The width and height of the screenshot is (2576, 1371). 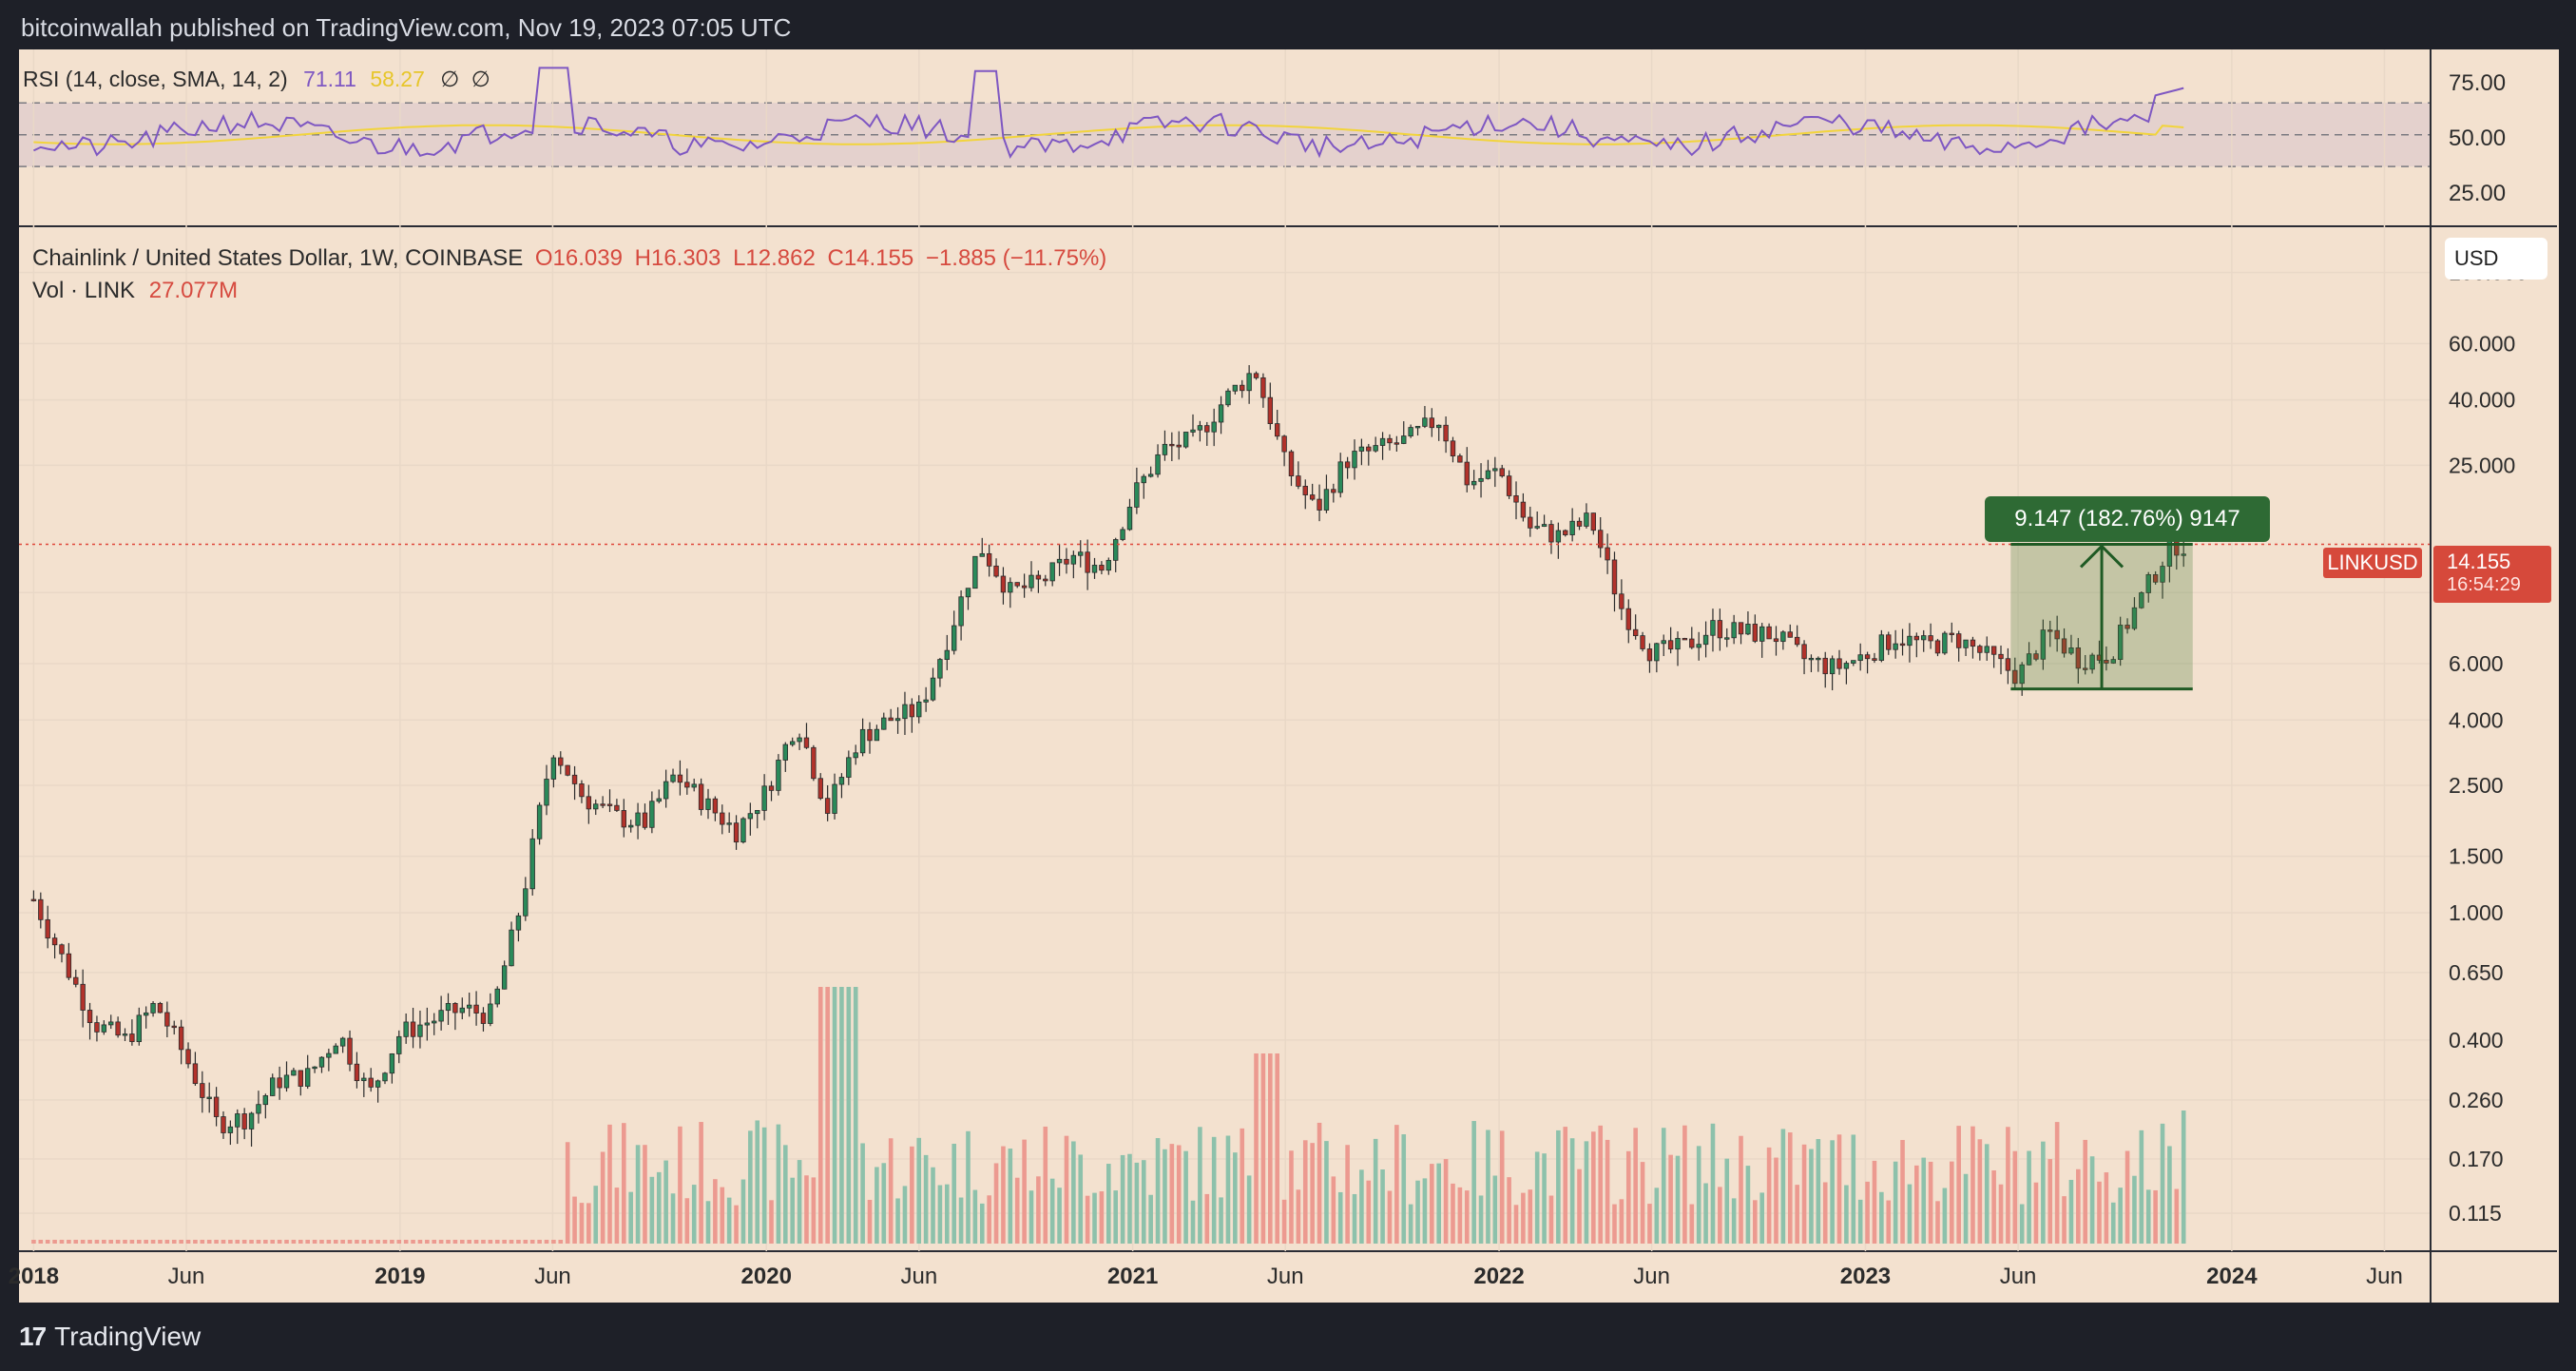 What do you see at coordinates (2101, 556) in the screenshot?
I see `measure-arrow-head-icon` at bounding box center [2101, 556].